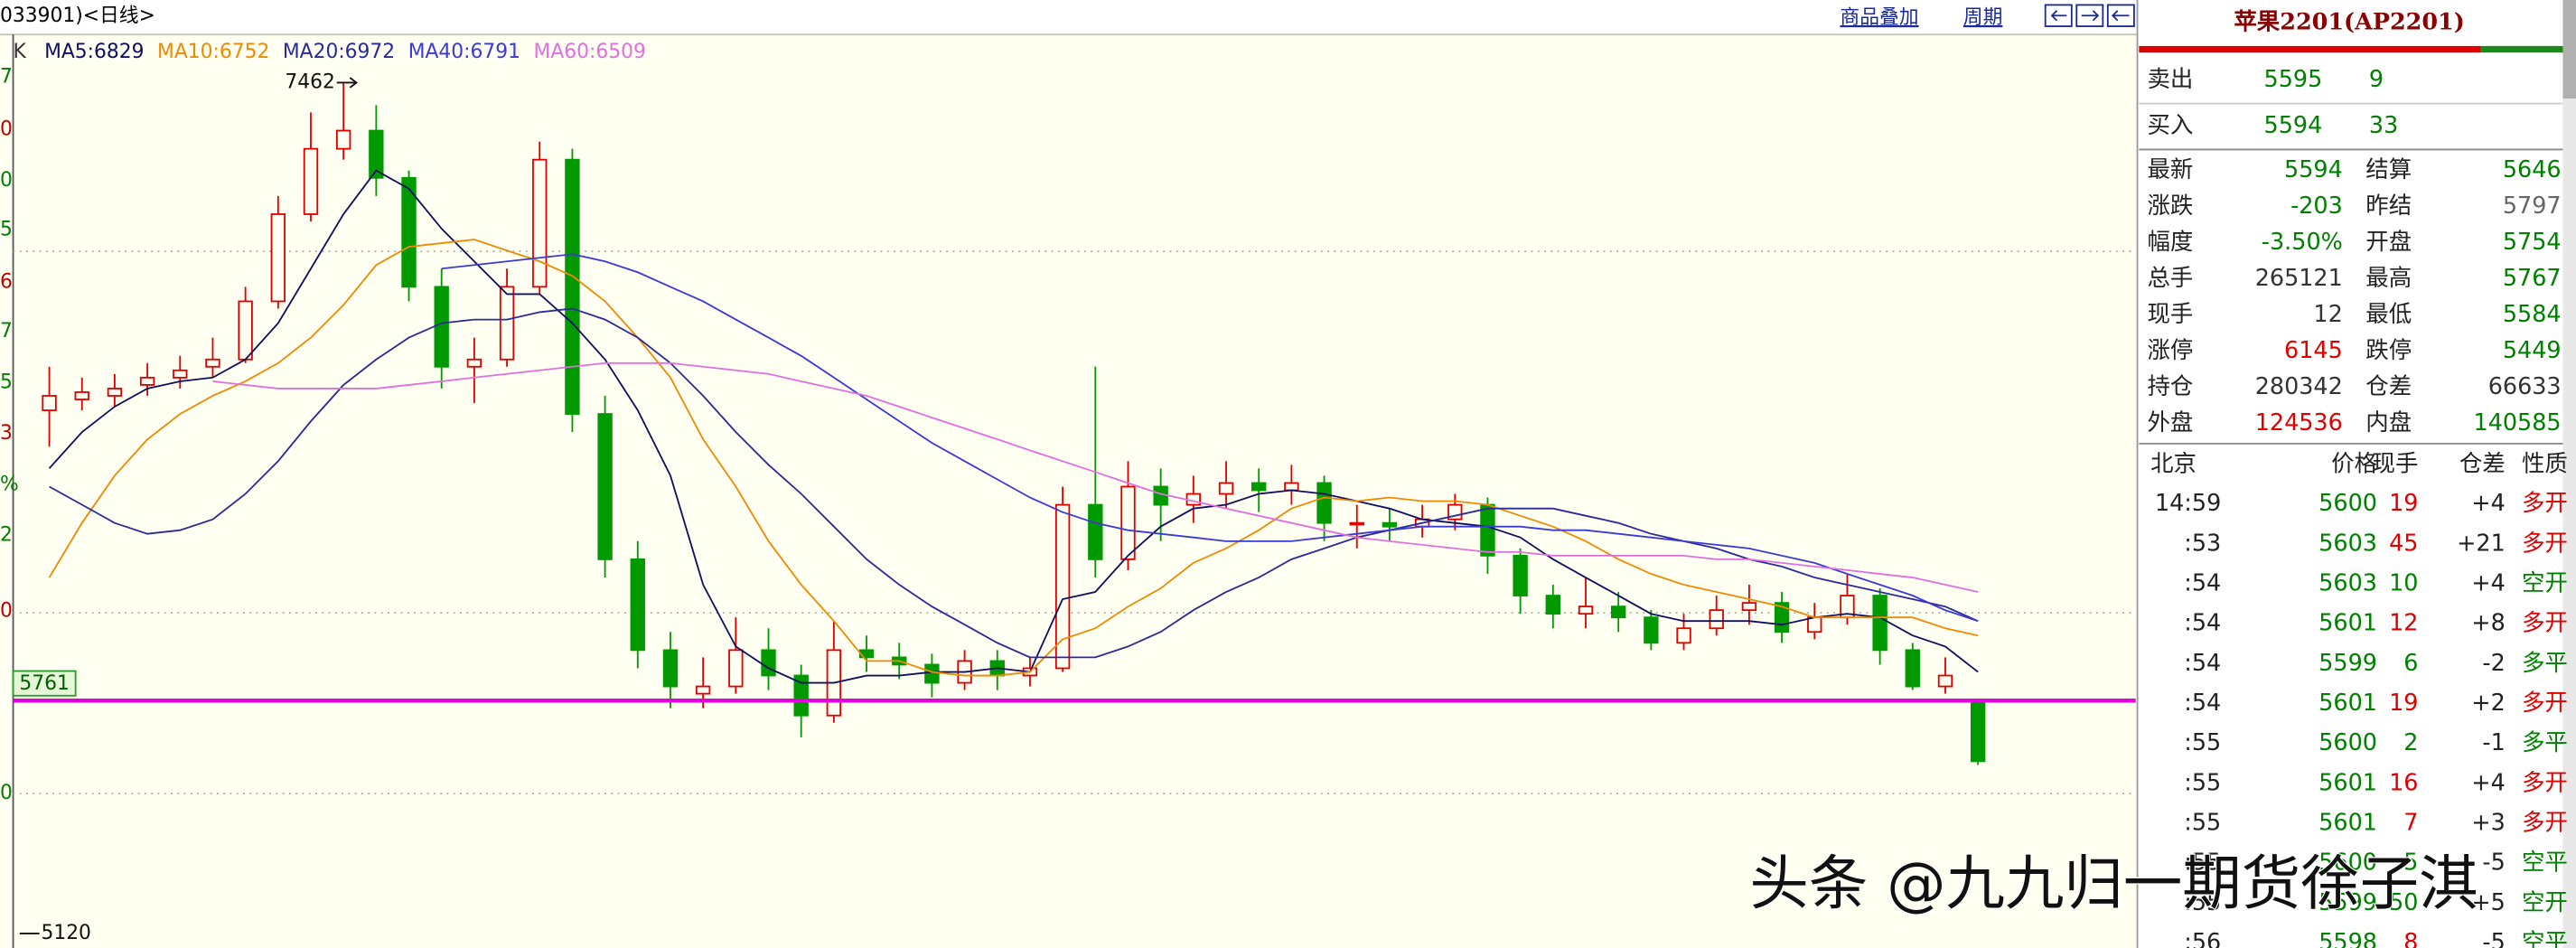  I want to click on quote-label: 幅度, so click(2170, 242).